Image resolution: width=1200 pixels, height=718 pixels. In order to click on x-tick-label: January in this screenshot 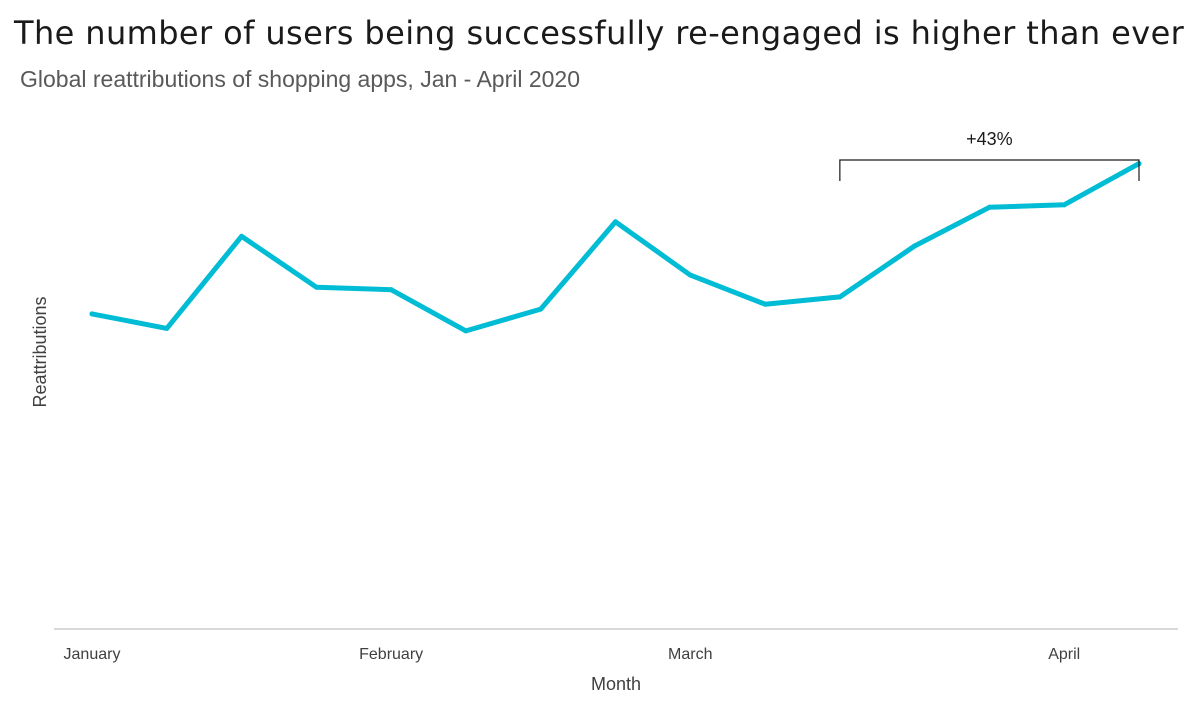, I will do `click(92, 654)`.